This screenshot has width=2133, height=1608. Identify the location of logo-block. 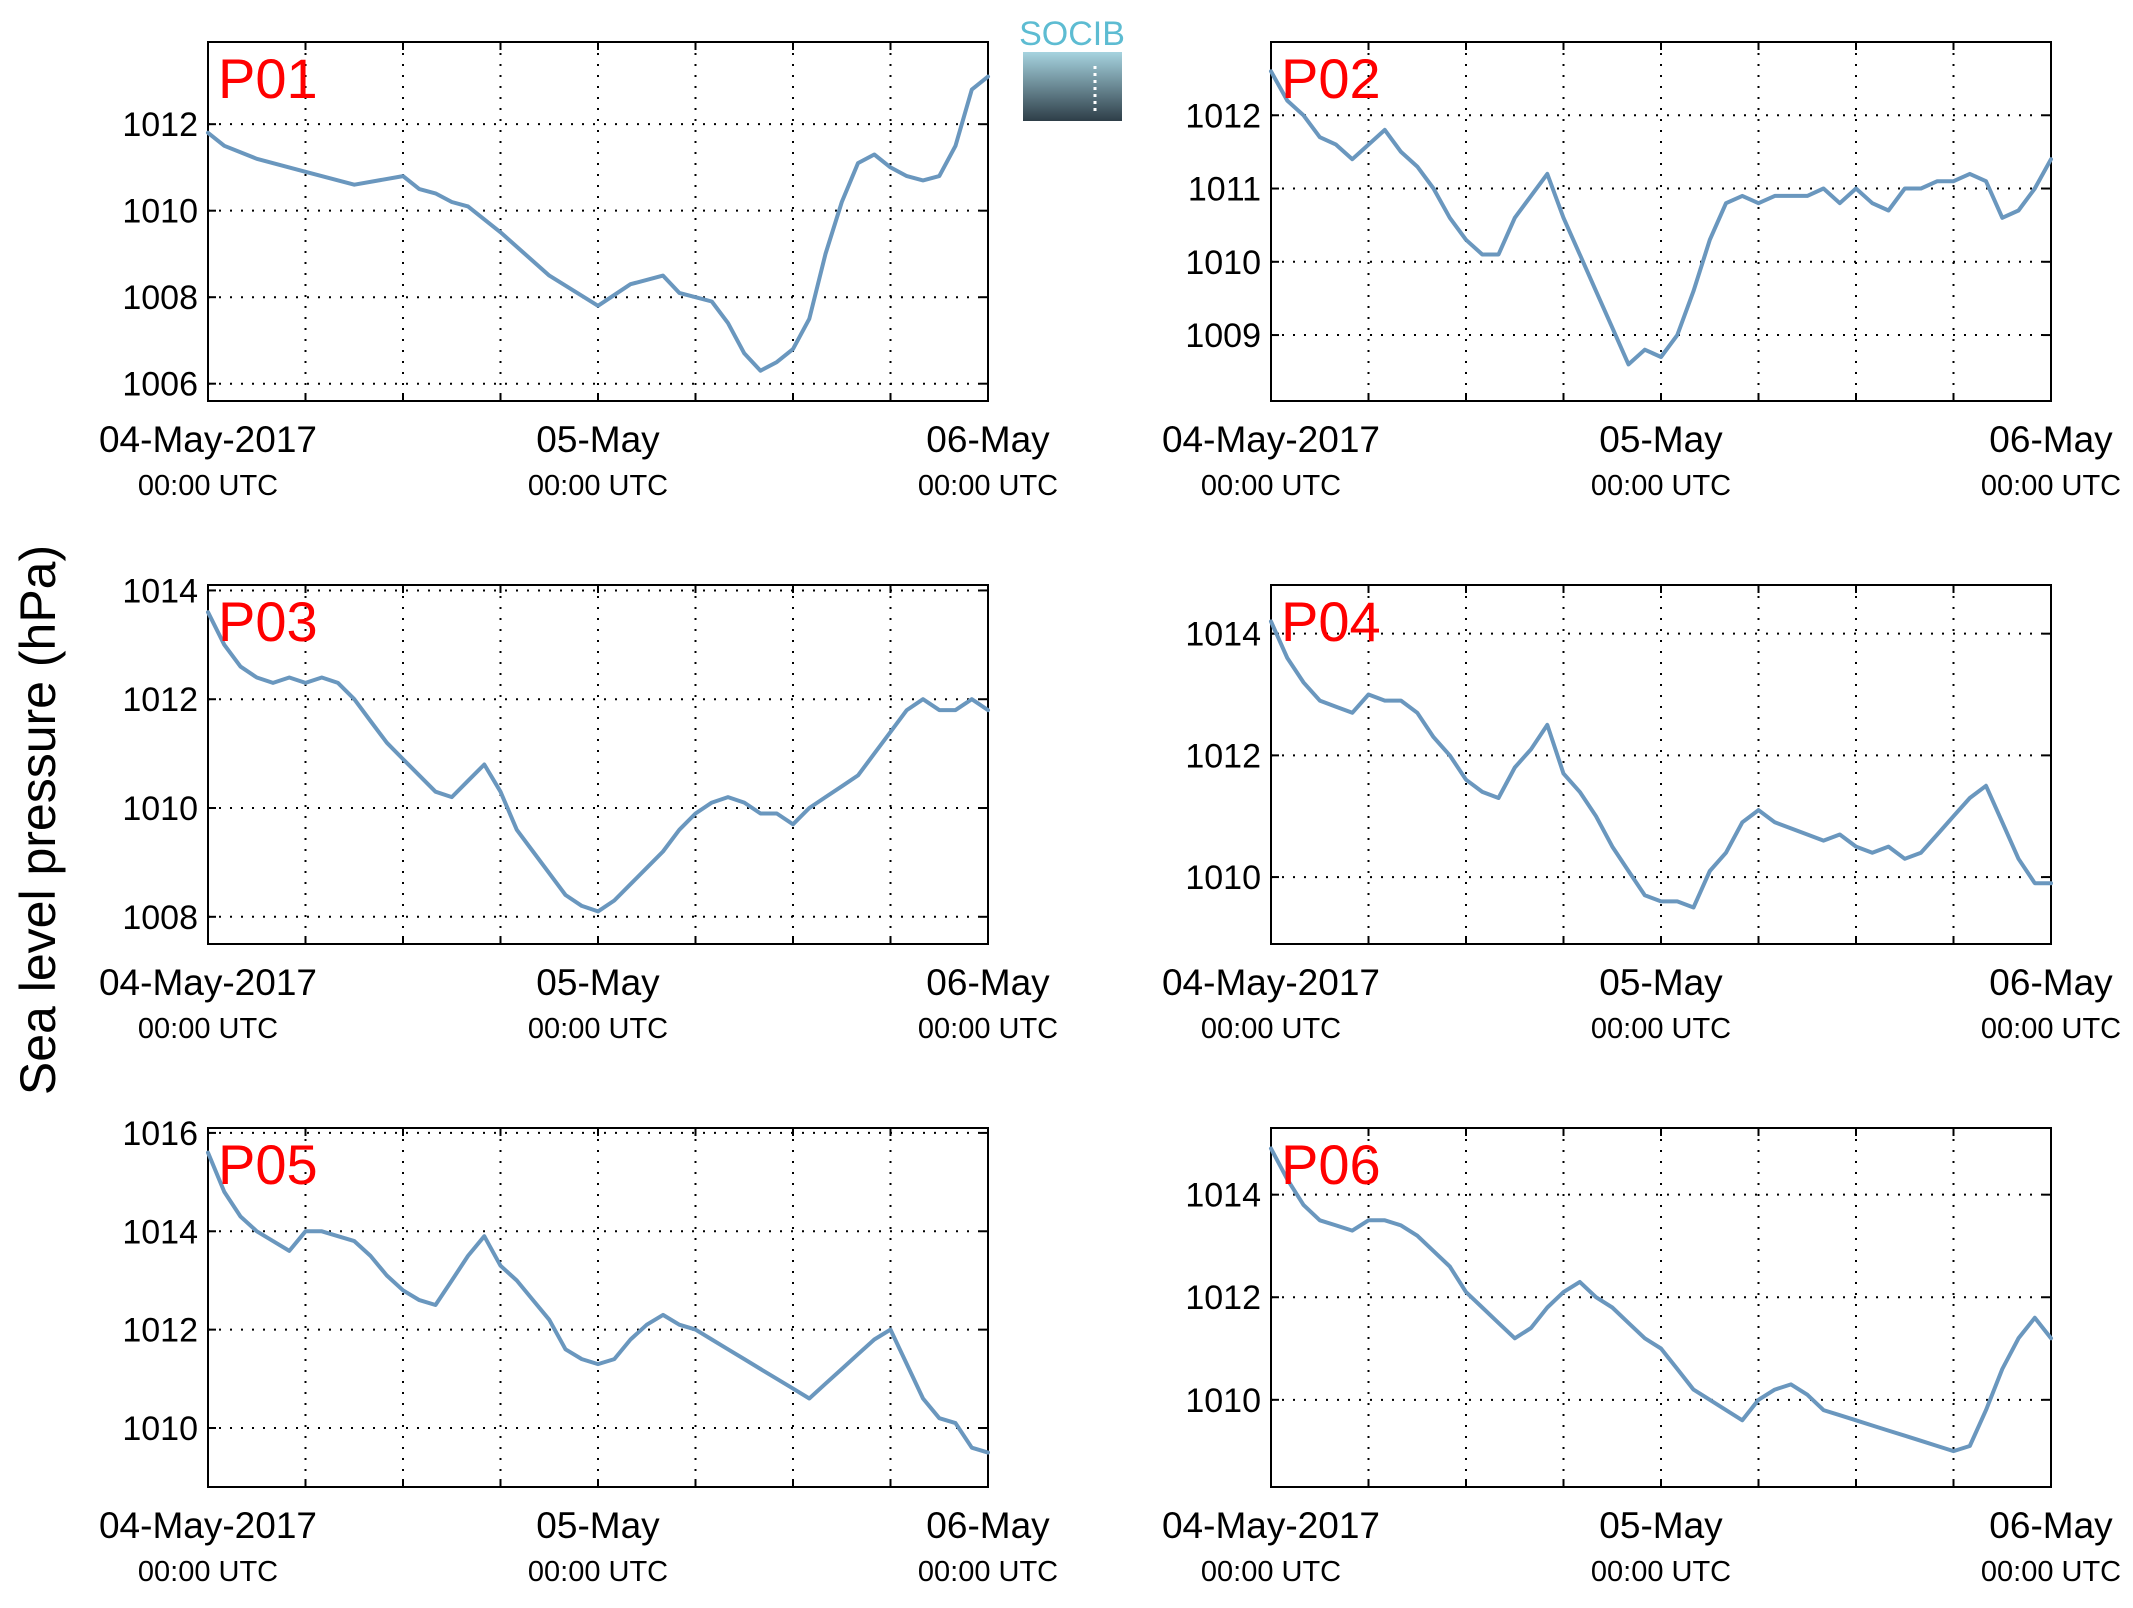
(1072, 86).